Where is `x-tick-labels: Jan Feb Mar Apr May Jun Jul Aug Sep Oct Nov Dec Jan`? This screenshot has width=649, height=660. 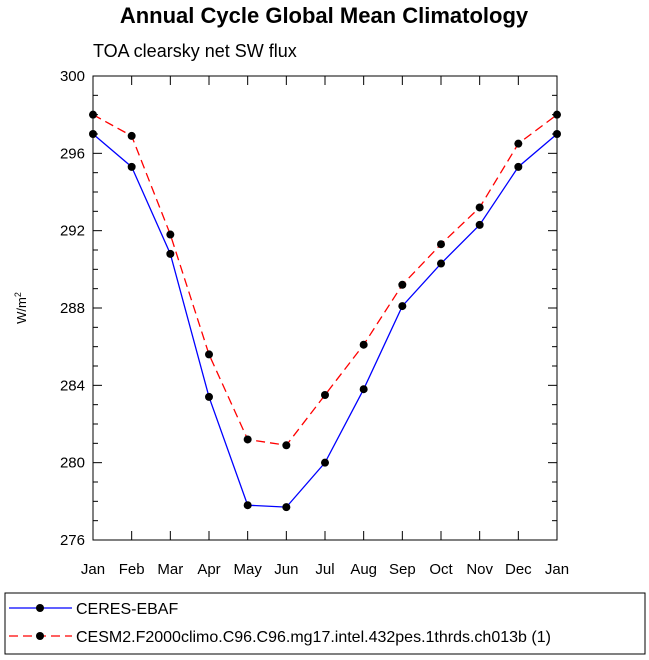
x-tick-labels: Jan Feb Mar Apr May Jun Jul Aug Sep Oct Nov Dec Jan is located at coordinates (325, 569).